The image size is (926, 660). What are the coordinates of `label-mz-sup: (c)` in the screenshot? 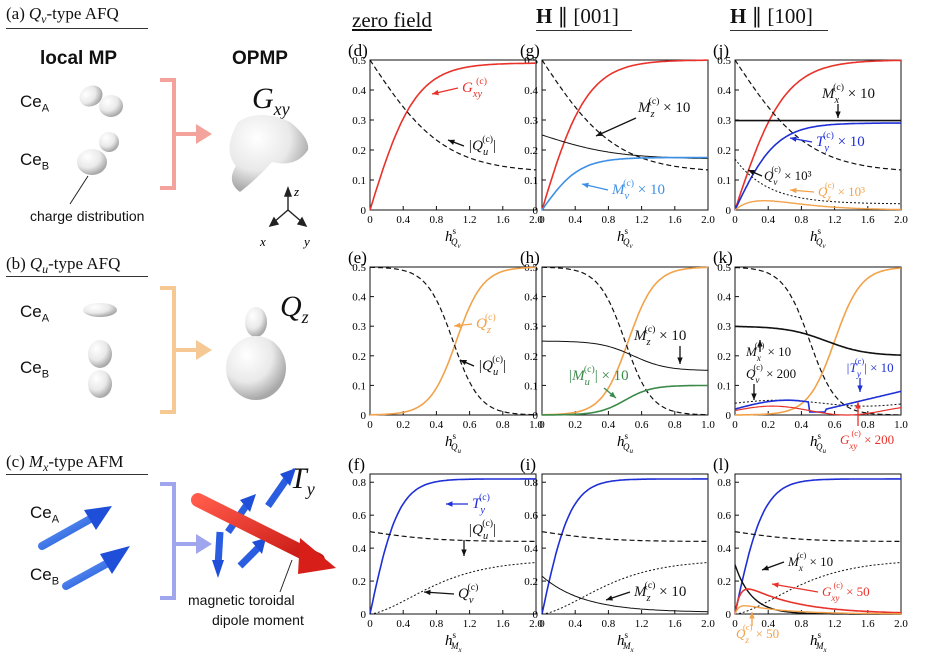 It's located at (654, 101).